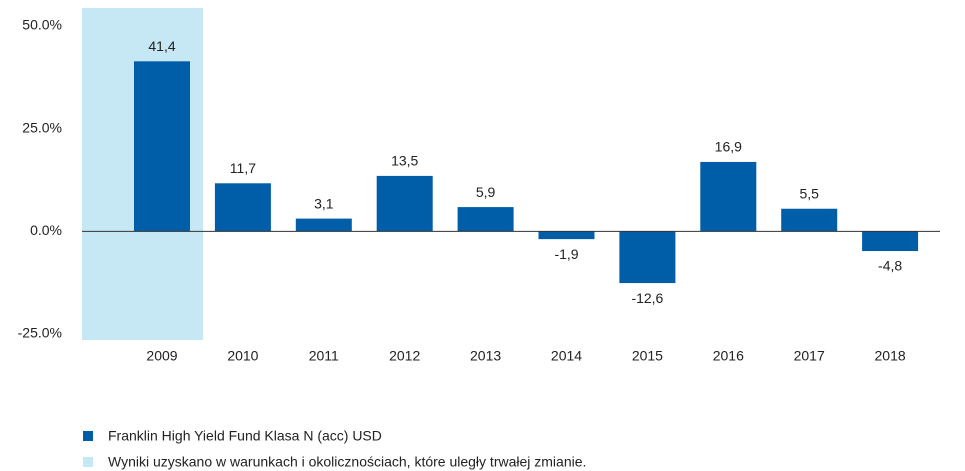 The image size is (965, 471). I want to click on data-label: 11,7, so click(243, 168).